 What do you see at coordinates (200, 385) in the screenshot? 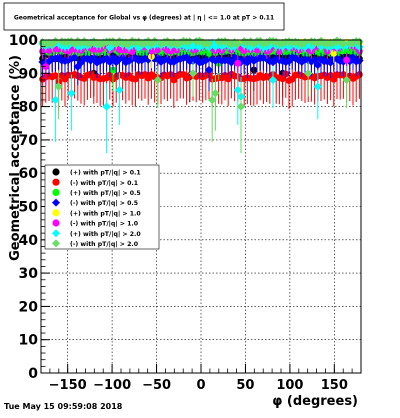
I see `x-tick-label: 0` at bounding box center [200, 385].